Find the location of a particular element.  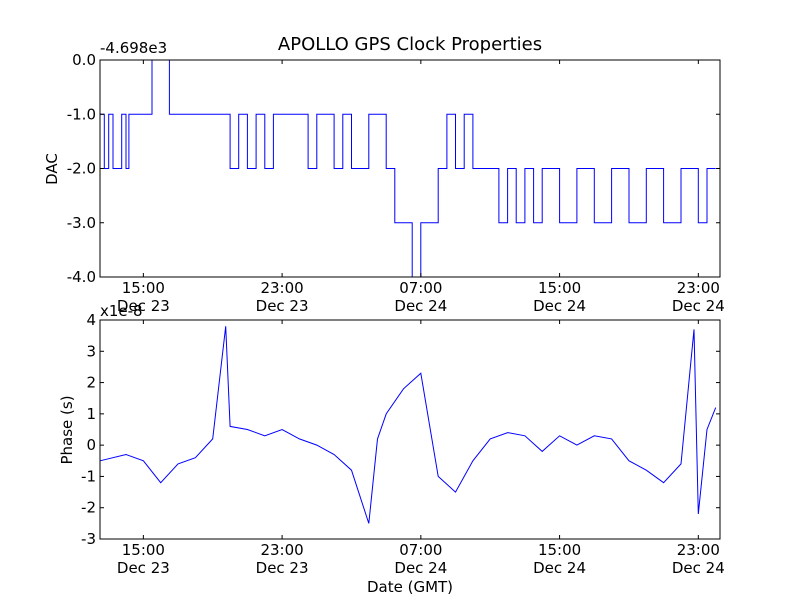

phase-y-tick-label: 0 is located at coordinates (91, 445).